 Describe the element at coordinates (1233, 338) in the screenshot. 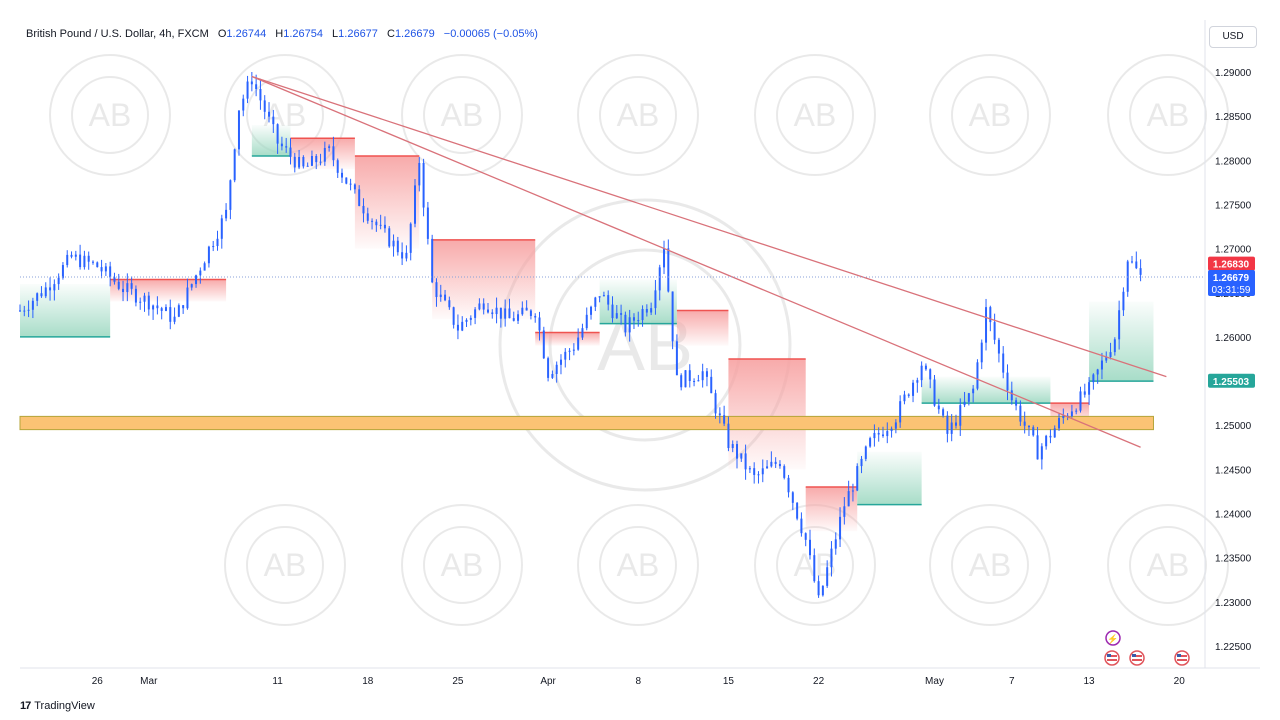

I see `y-tick-label: 1.26000` at that location.